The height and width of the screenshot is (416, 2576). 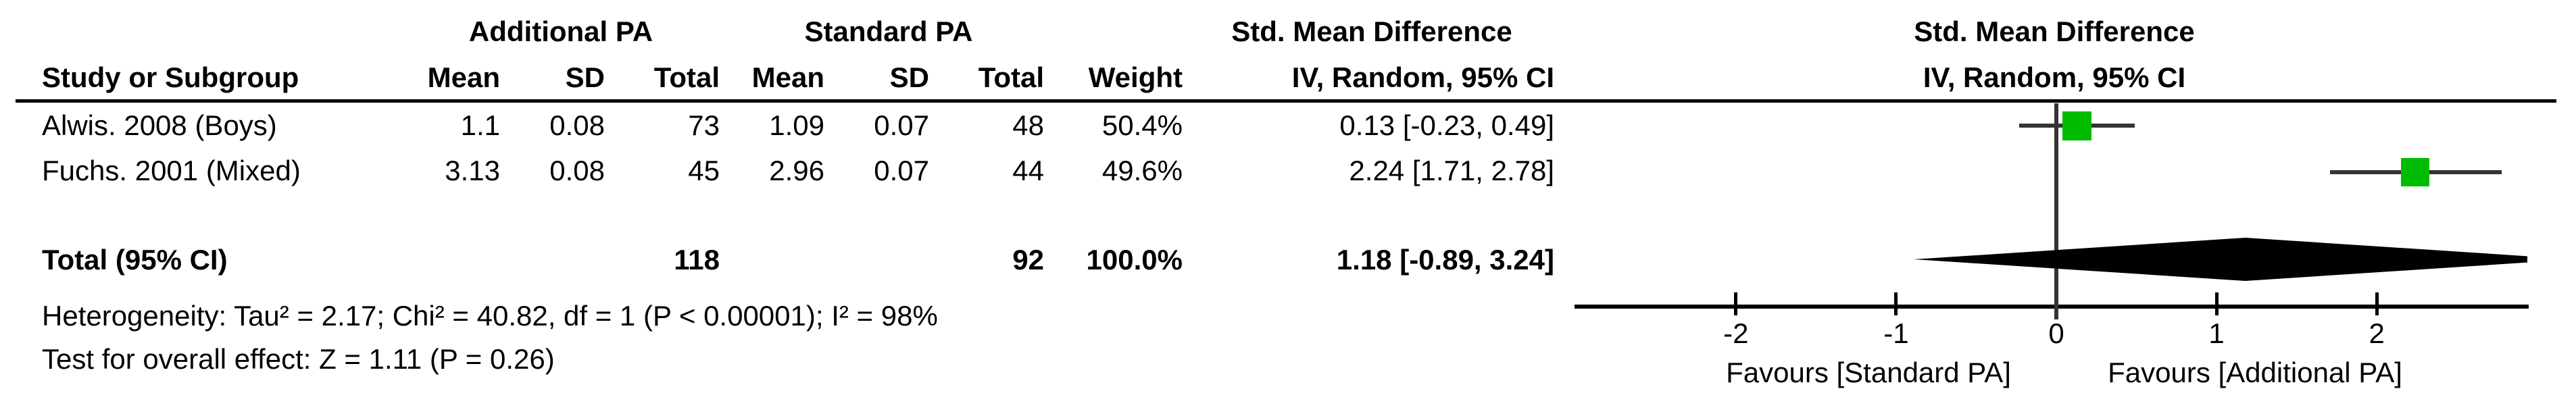 What do you see at coordinates (1896, 333) in the screenshot?
I see `x-axis-tick-label: -1` at bounding box center [1896, 333].